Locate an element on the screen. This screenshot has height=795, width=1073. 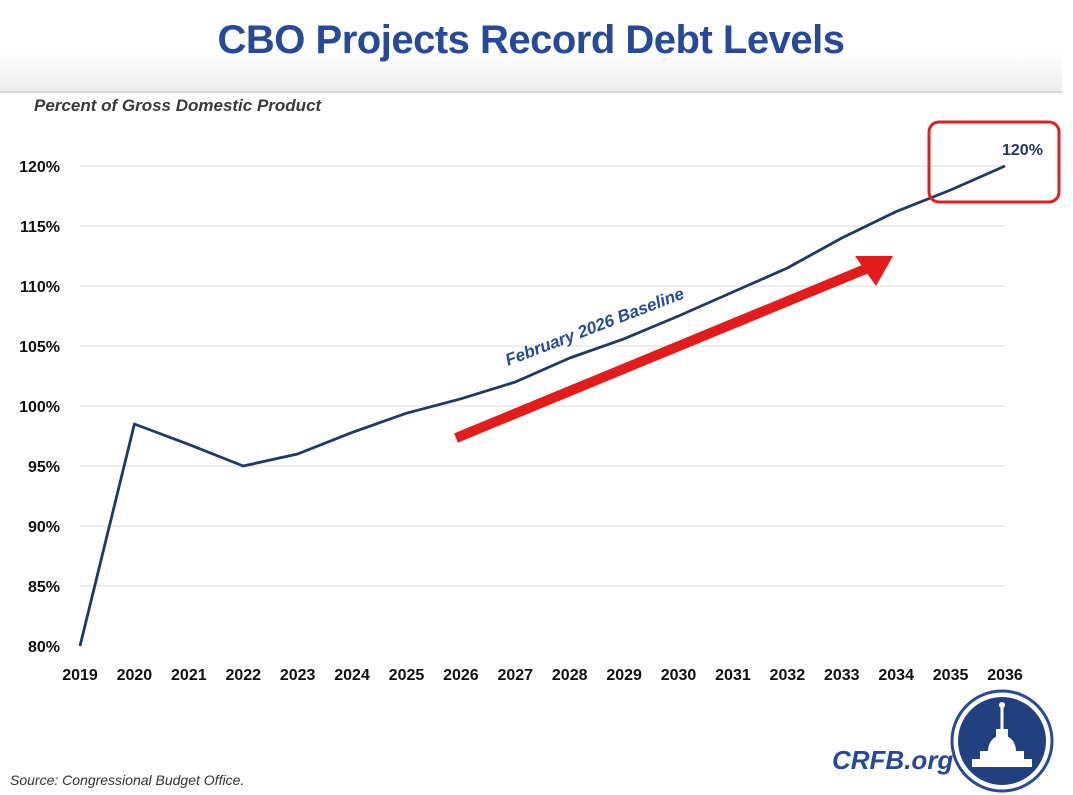
chart-title: CBO Projects Record Debt Levels is located at coordinates (531, 40).